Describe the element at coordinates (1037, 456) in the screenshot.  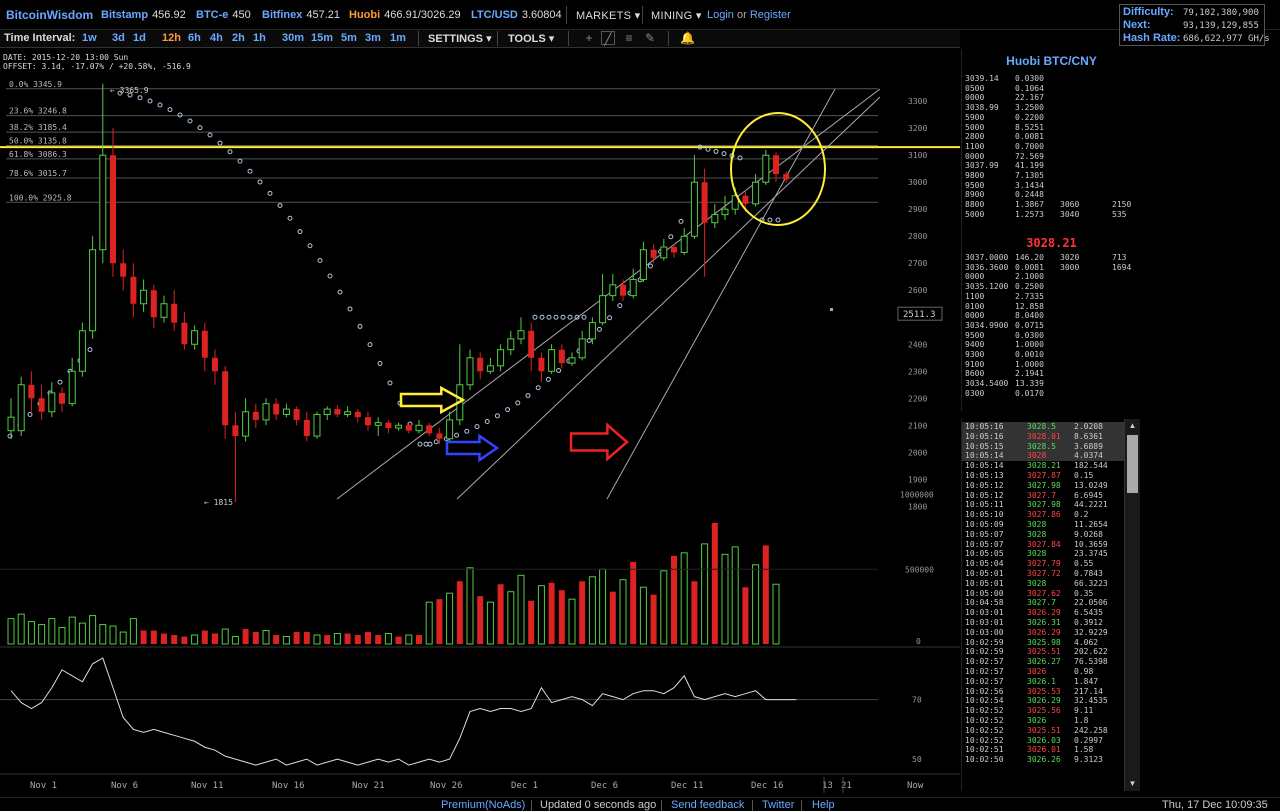
I see `trade-price: 3028` at that location.